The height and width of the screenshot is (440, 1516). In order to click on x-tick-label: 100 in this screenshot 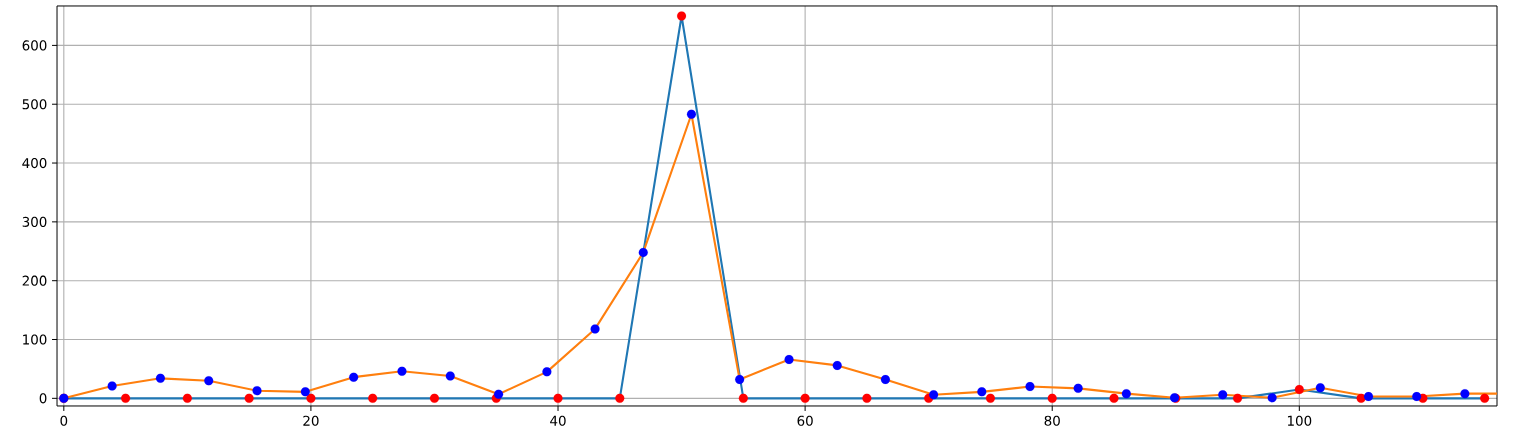, I will do `click(1299, 420)`.